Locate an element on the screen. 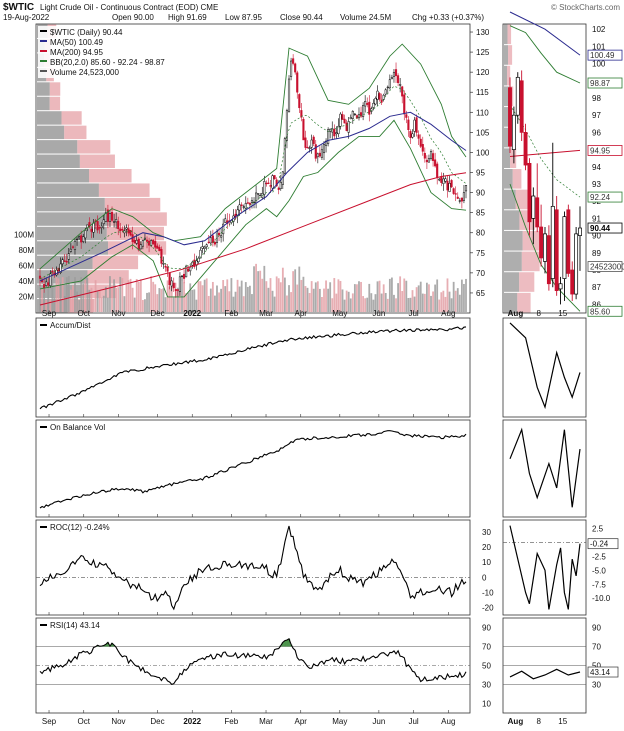  volume-tick-label: 100M is located at coordinates (24, 235).